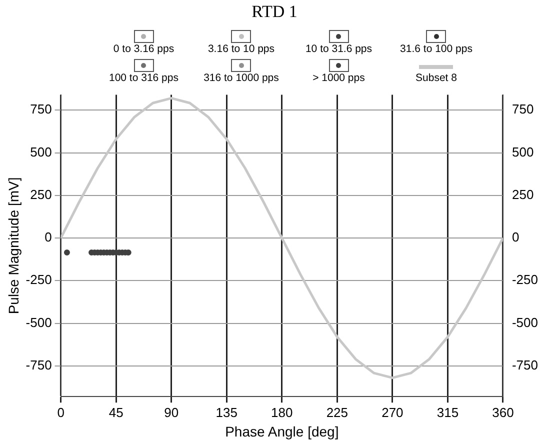 The image size is (549, 441). I want to click on legend-label: 10 to 31.6 pps, so click(338, 49).